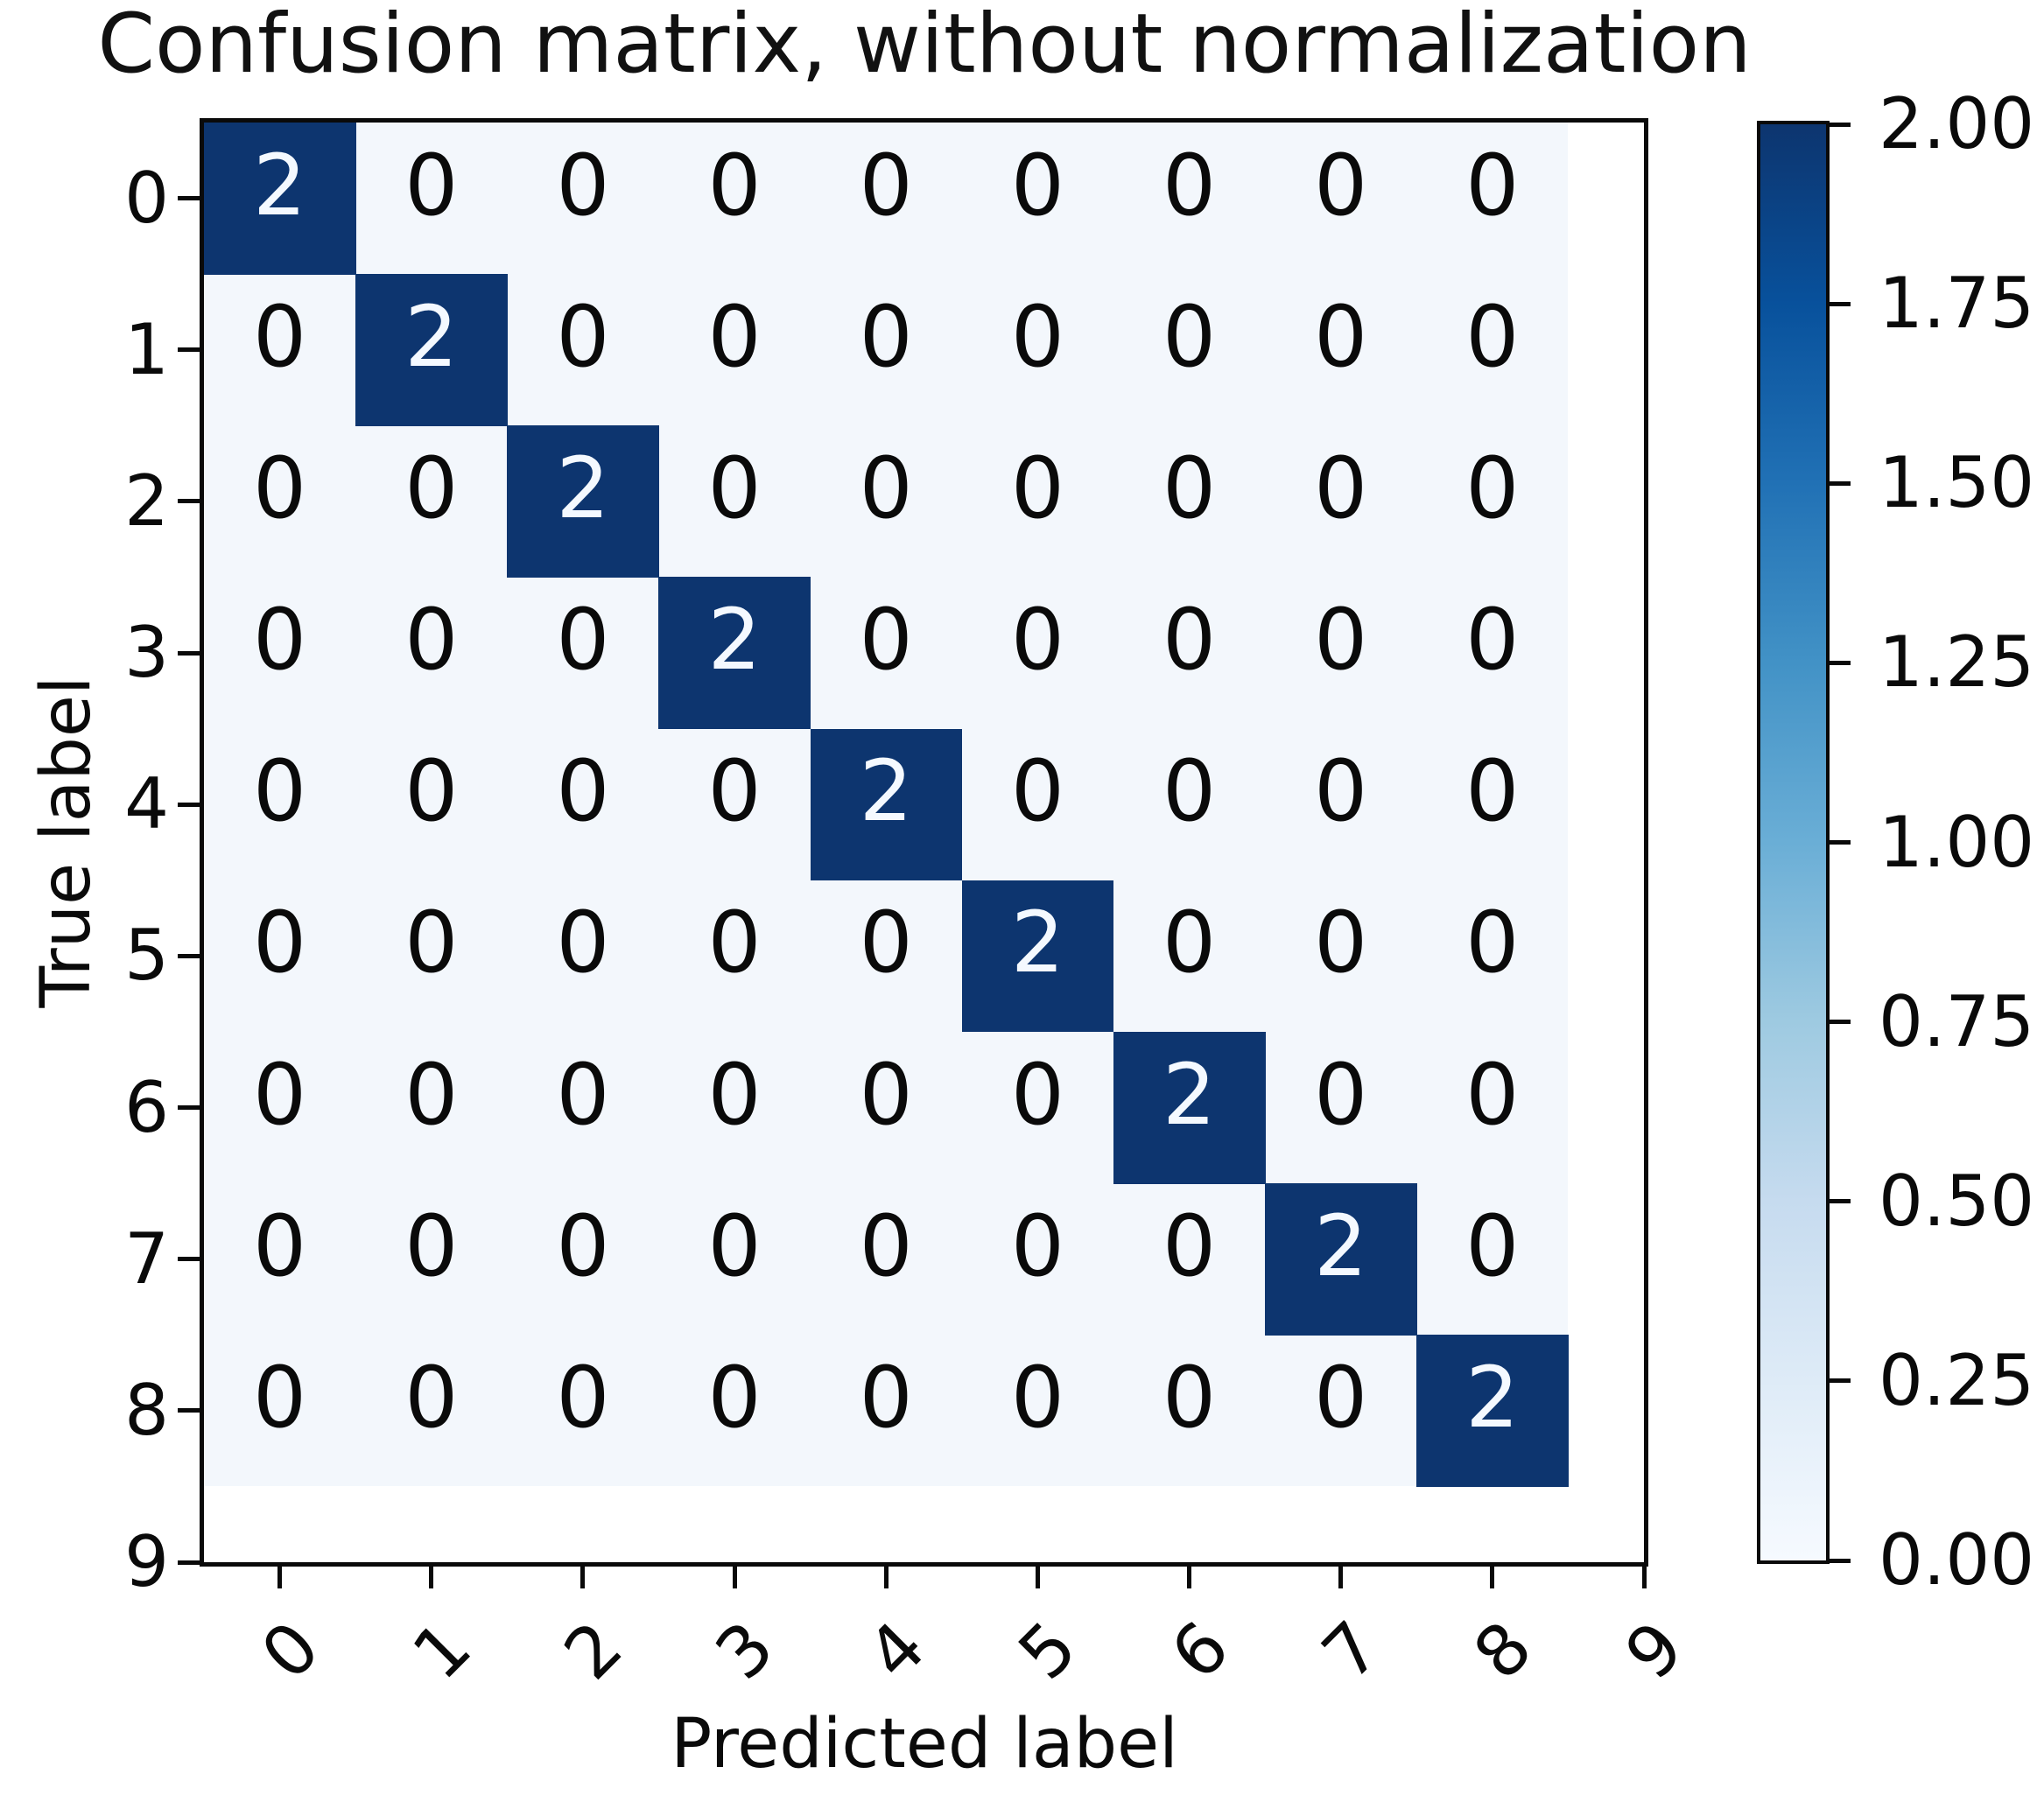 The height and width of the screenshot is (1795, 2044). What do you see at coordinates (146, 500) in the screenshot?
I see `y-tick-label: 2` at bounding box center [146, 500].